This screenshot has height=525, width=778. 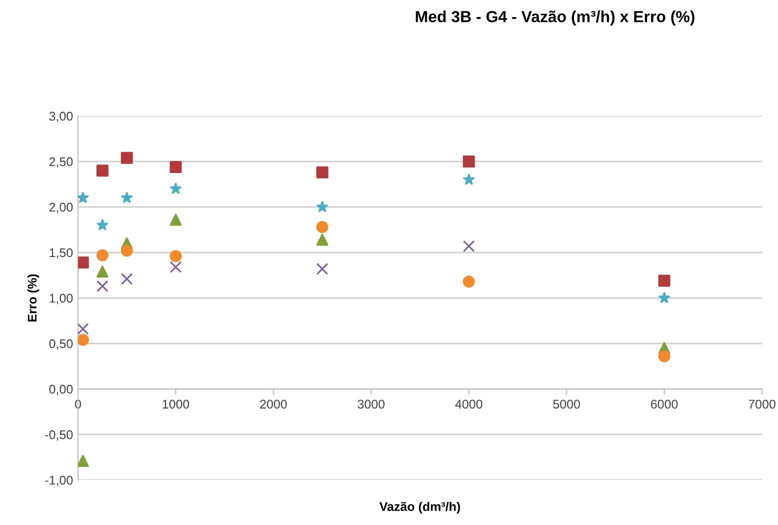 What do you see at coordinates (59, 435) in the screenshot?
I see `y-tick-label: -0,50` at bounding box center [59, 435].